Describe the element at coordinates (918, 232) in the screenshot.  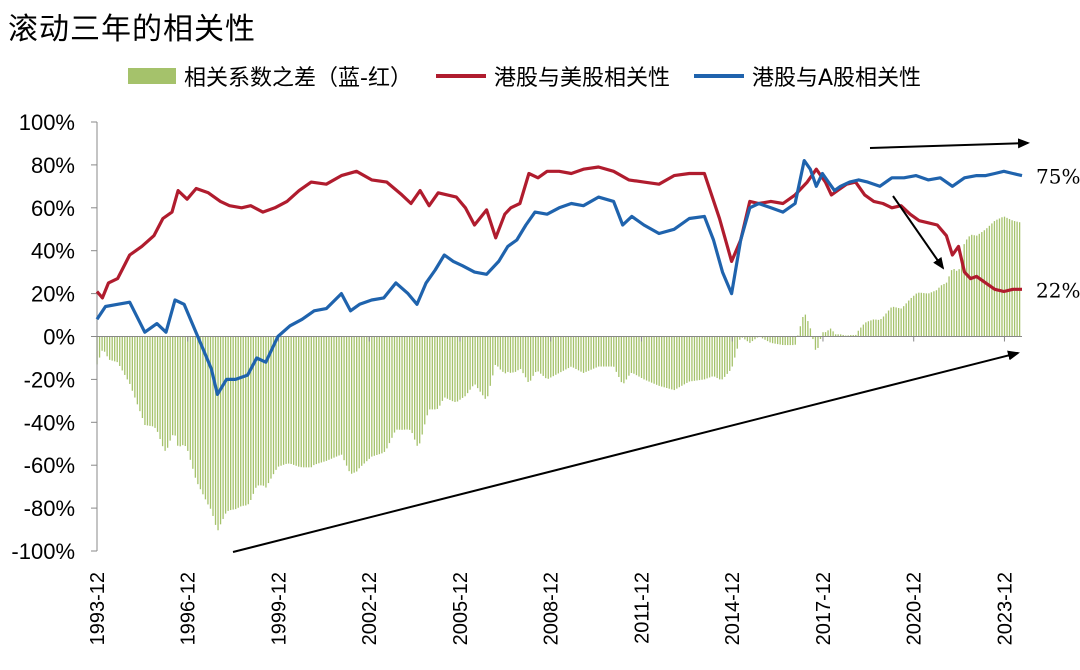
I see `trend-arrow-hk-us` at that location.